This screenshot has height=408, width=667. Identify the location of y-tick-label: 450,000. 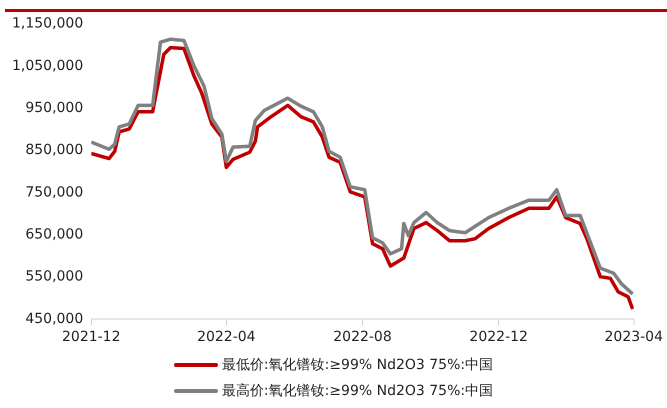
(54, 318).